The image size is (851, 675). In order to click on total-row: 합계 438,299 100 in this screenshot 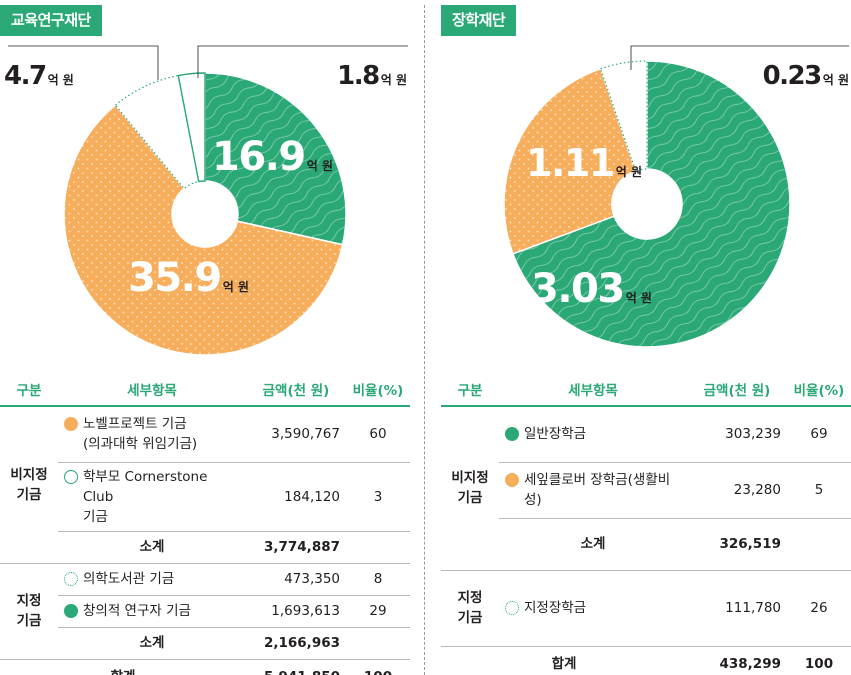, I will do `click(646, 660)`.